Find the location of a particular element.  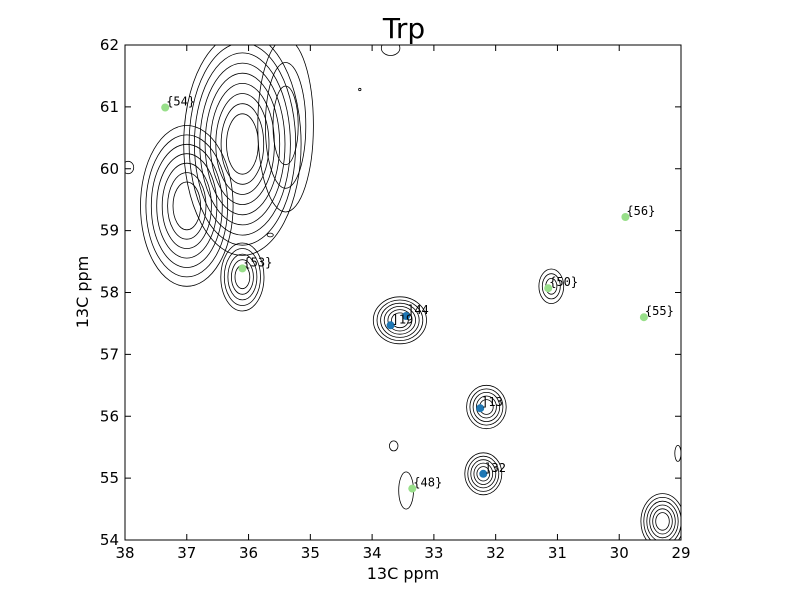

x-tick-label: 30 is located at coordinates (619, 553).